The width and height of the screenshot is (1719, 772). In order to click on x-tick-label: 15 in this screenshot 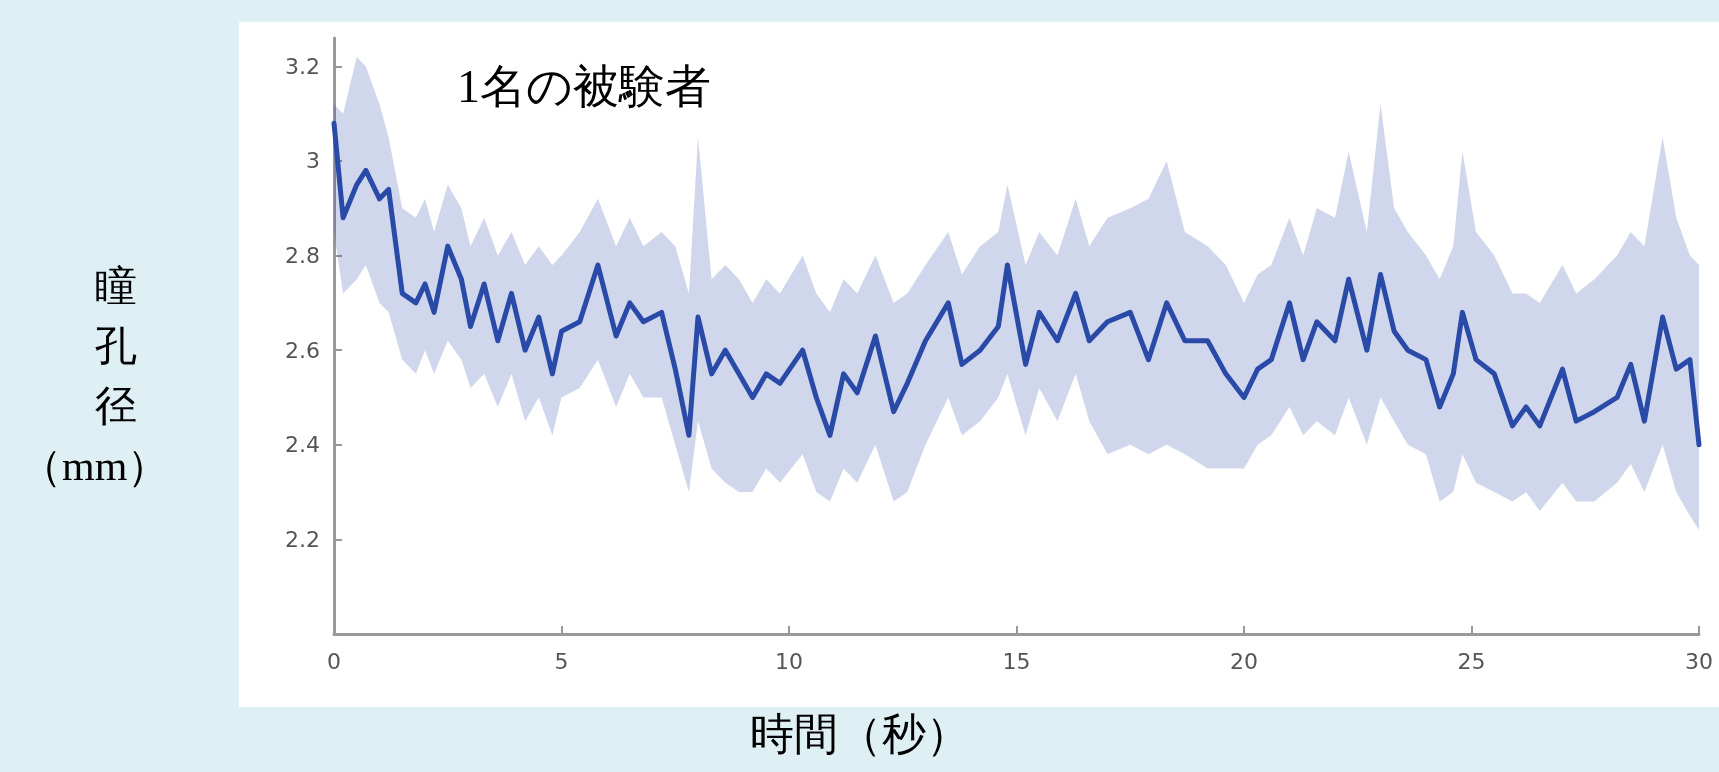, I will do `click(1016, 661)`.